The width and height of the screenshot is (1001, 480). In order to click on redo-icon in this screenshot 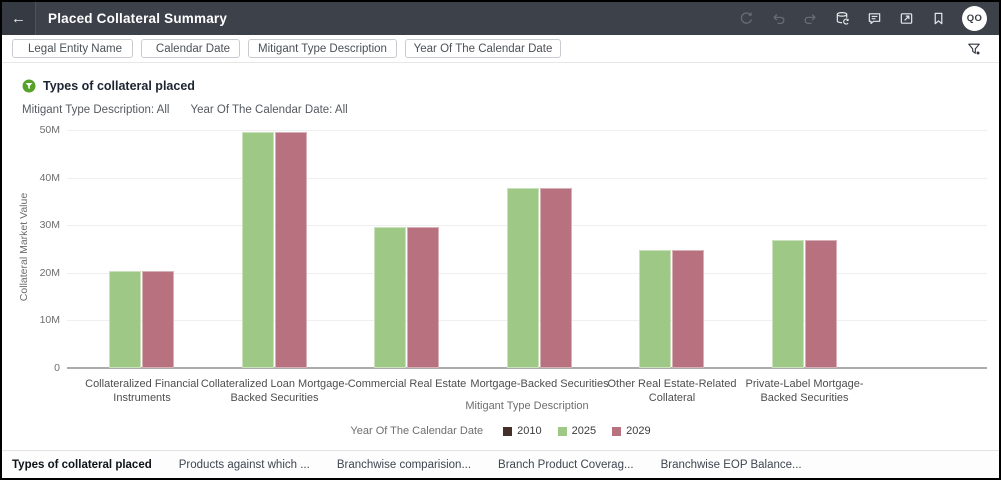, I will do `click(810, 18)`.